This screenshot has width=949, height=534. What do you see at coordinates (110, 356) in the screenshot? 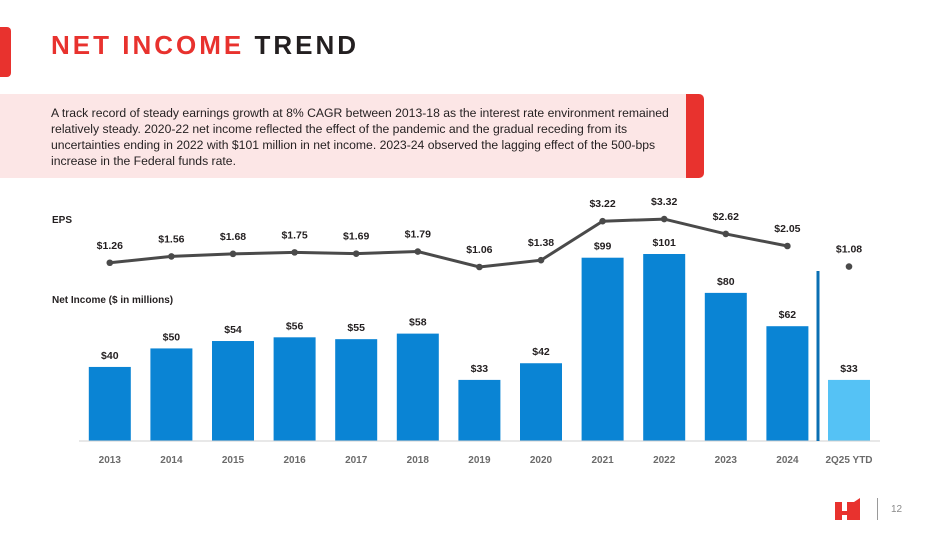
I see `net-income-data-label: $40` at bounding box center [110, 356].